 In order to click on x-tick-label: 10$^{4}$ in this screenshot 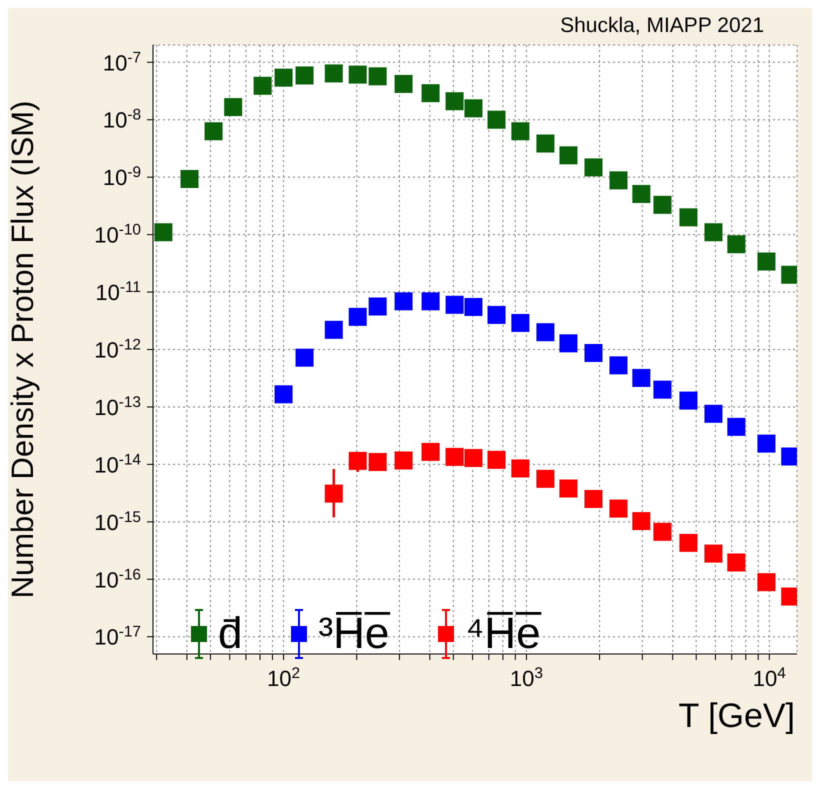, I will do `click(769, 677)`.